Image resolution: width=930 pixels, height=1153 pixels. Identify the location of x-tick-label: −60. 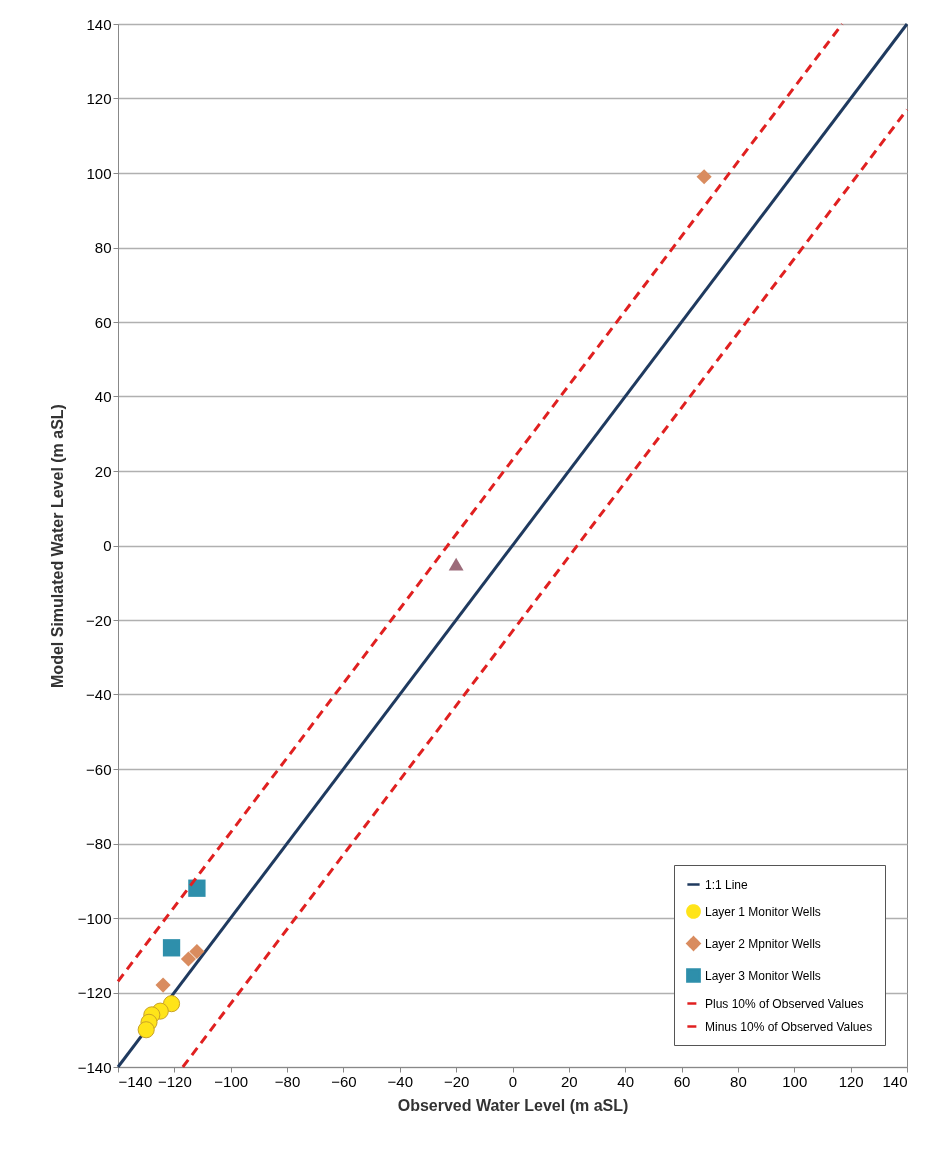
(344, 1081).